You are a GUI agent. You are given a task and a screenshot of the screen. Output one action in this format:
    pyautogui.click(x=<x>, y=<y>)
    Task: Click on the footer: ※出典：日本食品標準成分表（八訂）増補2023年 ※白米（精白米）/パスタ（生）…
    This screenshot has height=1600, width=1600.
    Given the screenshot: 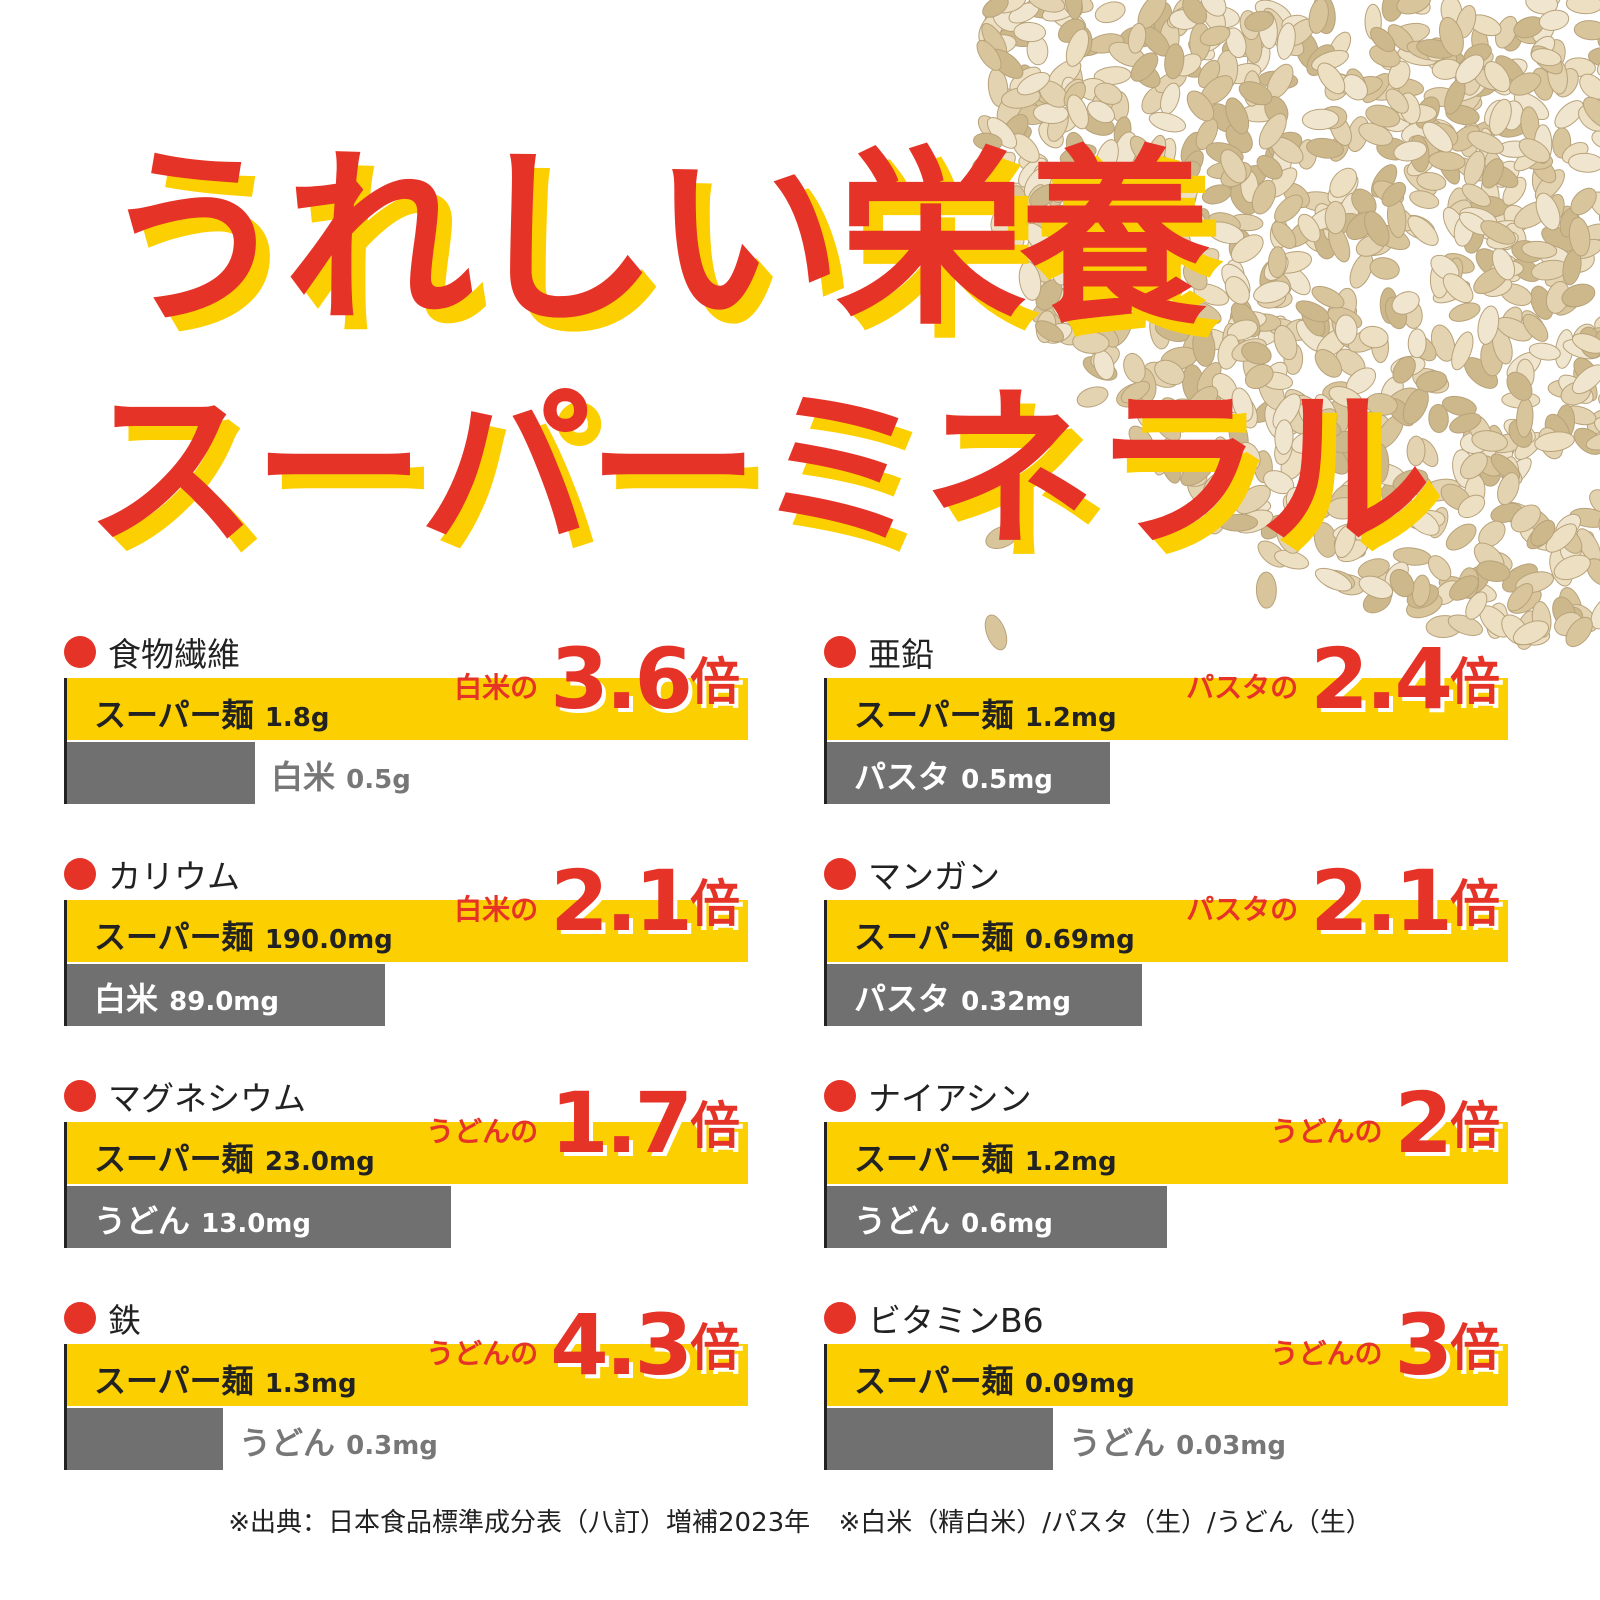 What is the action you would take?
    pyautogui.click(x=800, y=1520)
    